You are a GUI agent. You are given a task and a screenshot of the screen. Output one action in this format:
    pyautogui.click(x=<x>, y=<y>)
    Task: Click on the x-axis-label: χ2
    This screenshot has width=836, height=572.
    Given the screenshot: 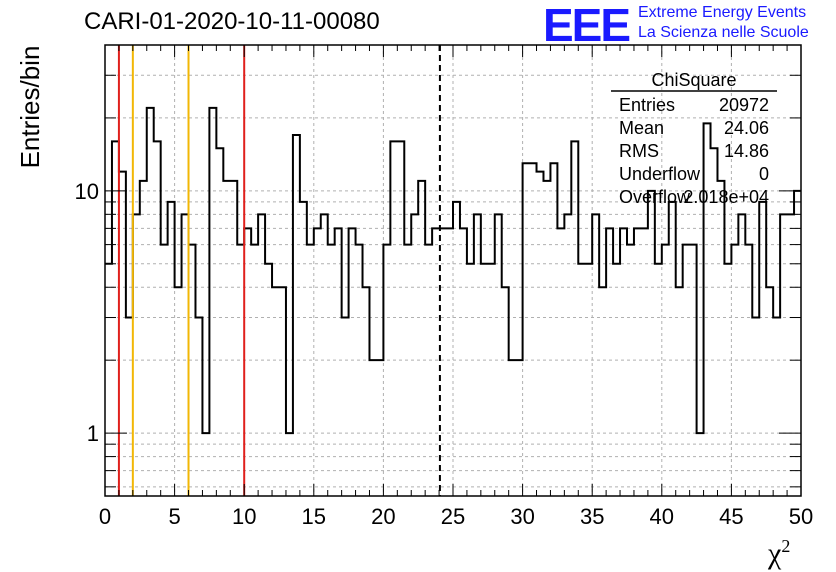 What is the action you would take?
    pyautogui.click(x=779, y=553)
    